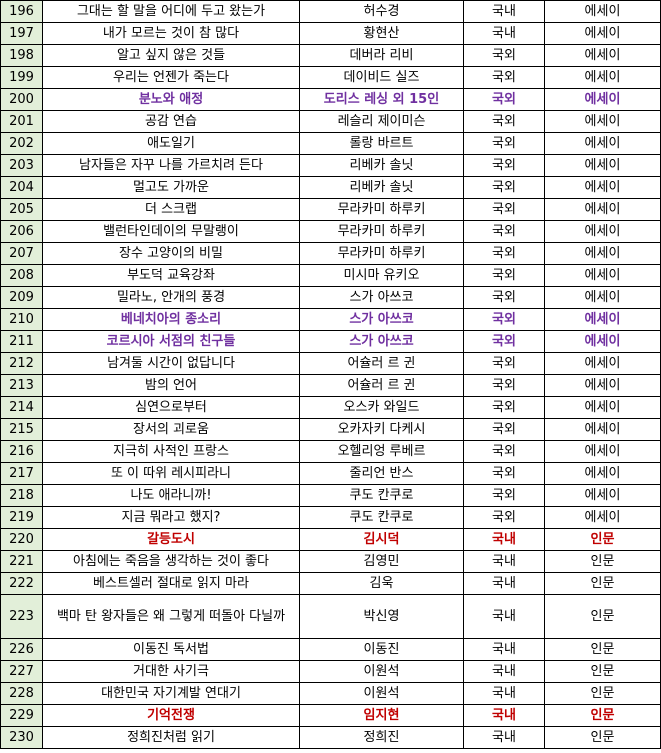  What do you see at coordinates (381, 363) in the screenshot?
I see `author-cell: 어슐러 르 귄` at bounding box center [381, 363].